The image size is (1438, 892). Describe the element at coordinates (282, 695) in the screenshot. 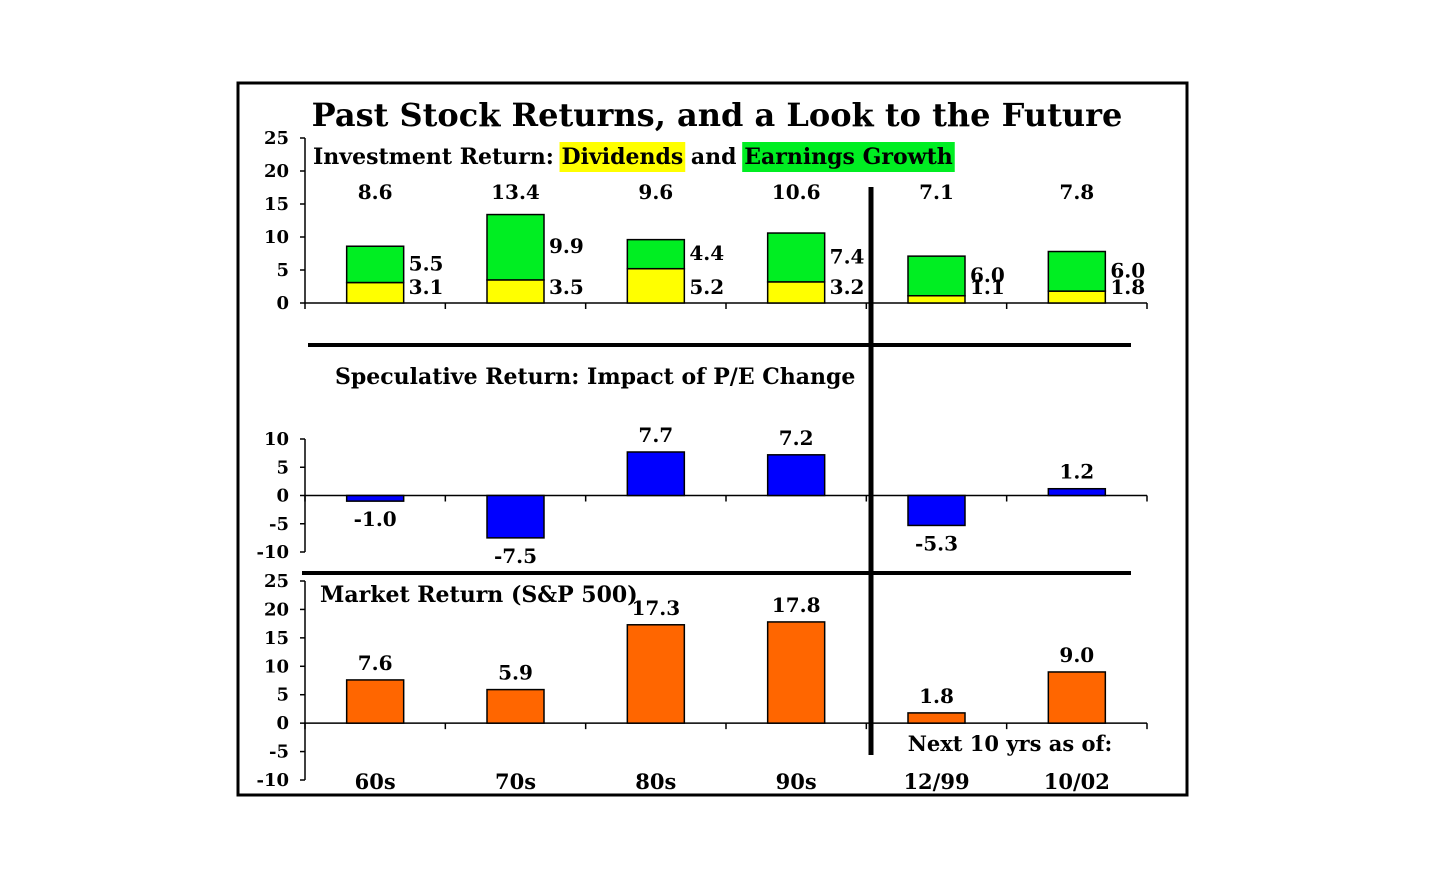

I see `market-y-tick-label: 5` at that location.